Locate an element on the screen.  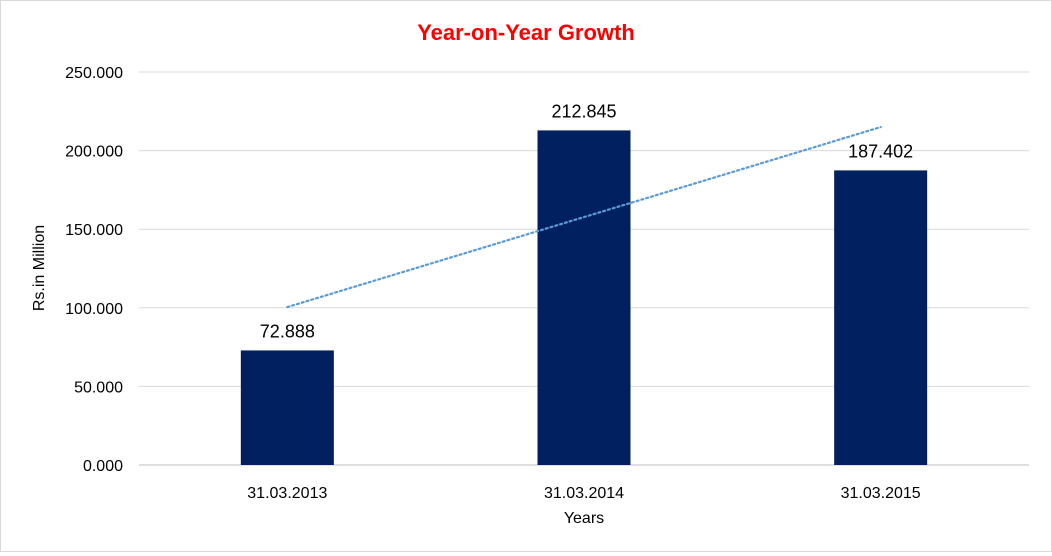
y-tick-label: 200.000 is located at coordinates (94, 152).